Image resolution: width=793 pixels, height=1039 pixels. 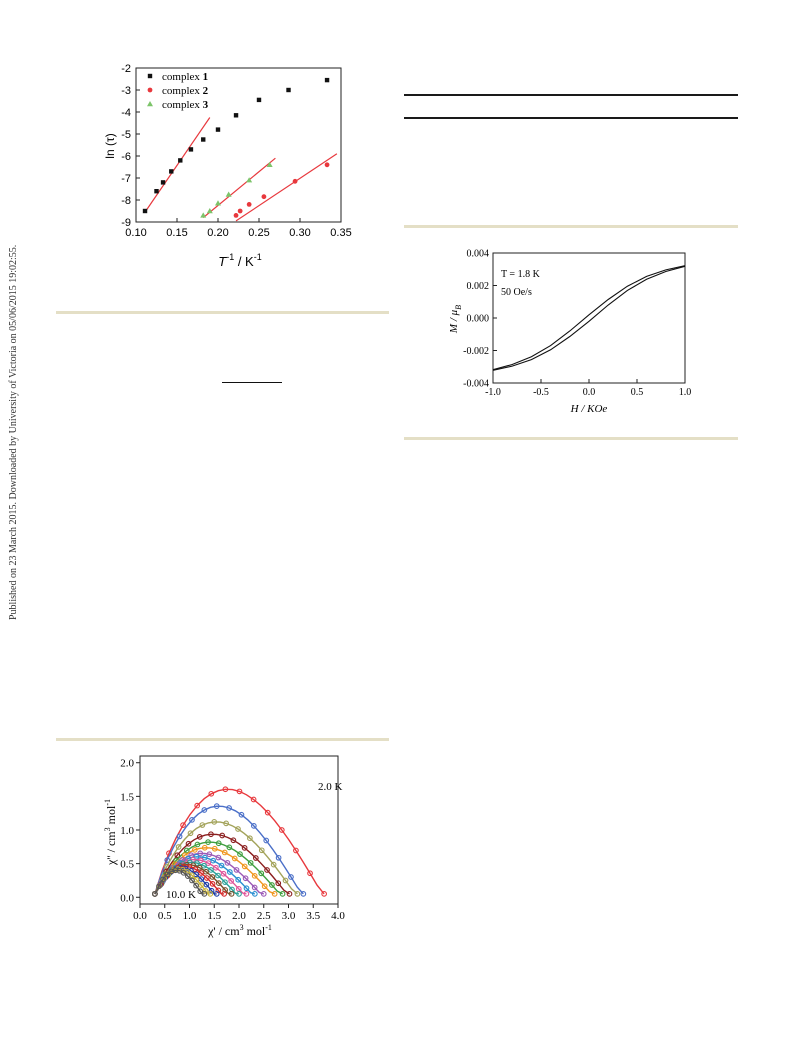 What do you see at coordinates (222, 739) in the screenshot?
I see `caption-rule-bottom-left` at bounding box center [222, 739].